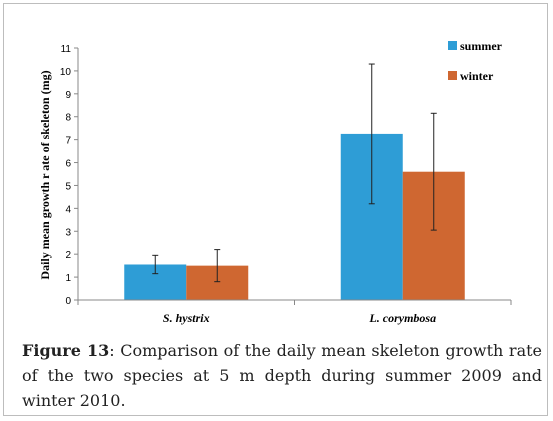 The width and height of the screenshot is (553, 421). I want to click on y-tick-label: 6, so click(68, 164).